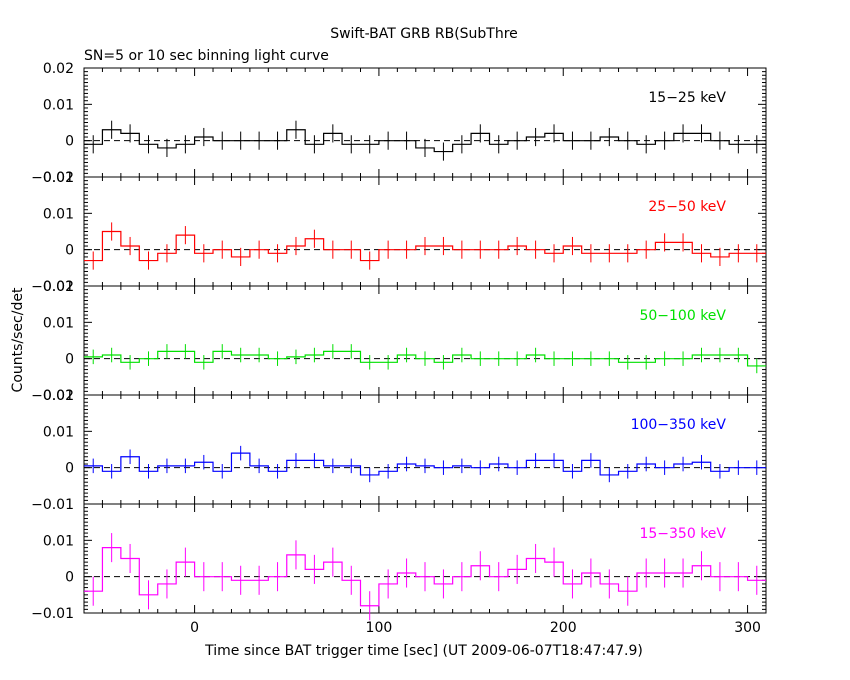 This screenshot has width=850, height=680. What do you see at coordinates (18, 339) in the screenshot?
I see `y-axis-label: Counts/sec/det` at bounding box center [18, 339].